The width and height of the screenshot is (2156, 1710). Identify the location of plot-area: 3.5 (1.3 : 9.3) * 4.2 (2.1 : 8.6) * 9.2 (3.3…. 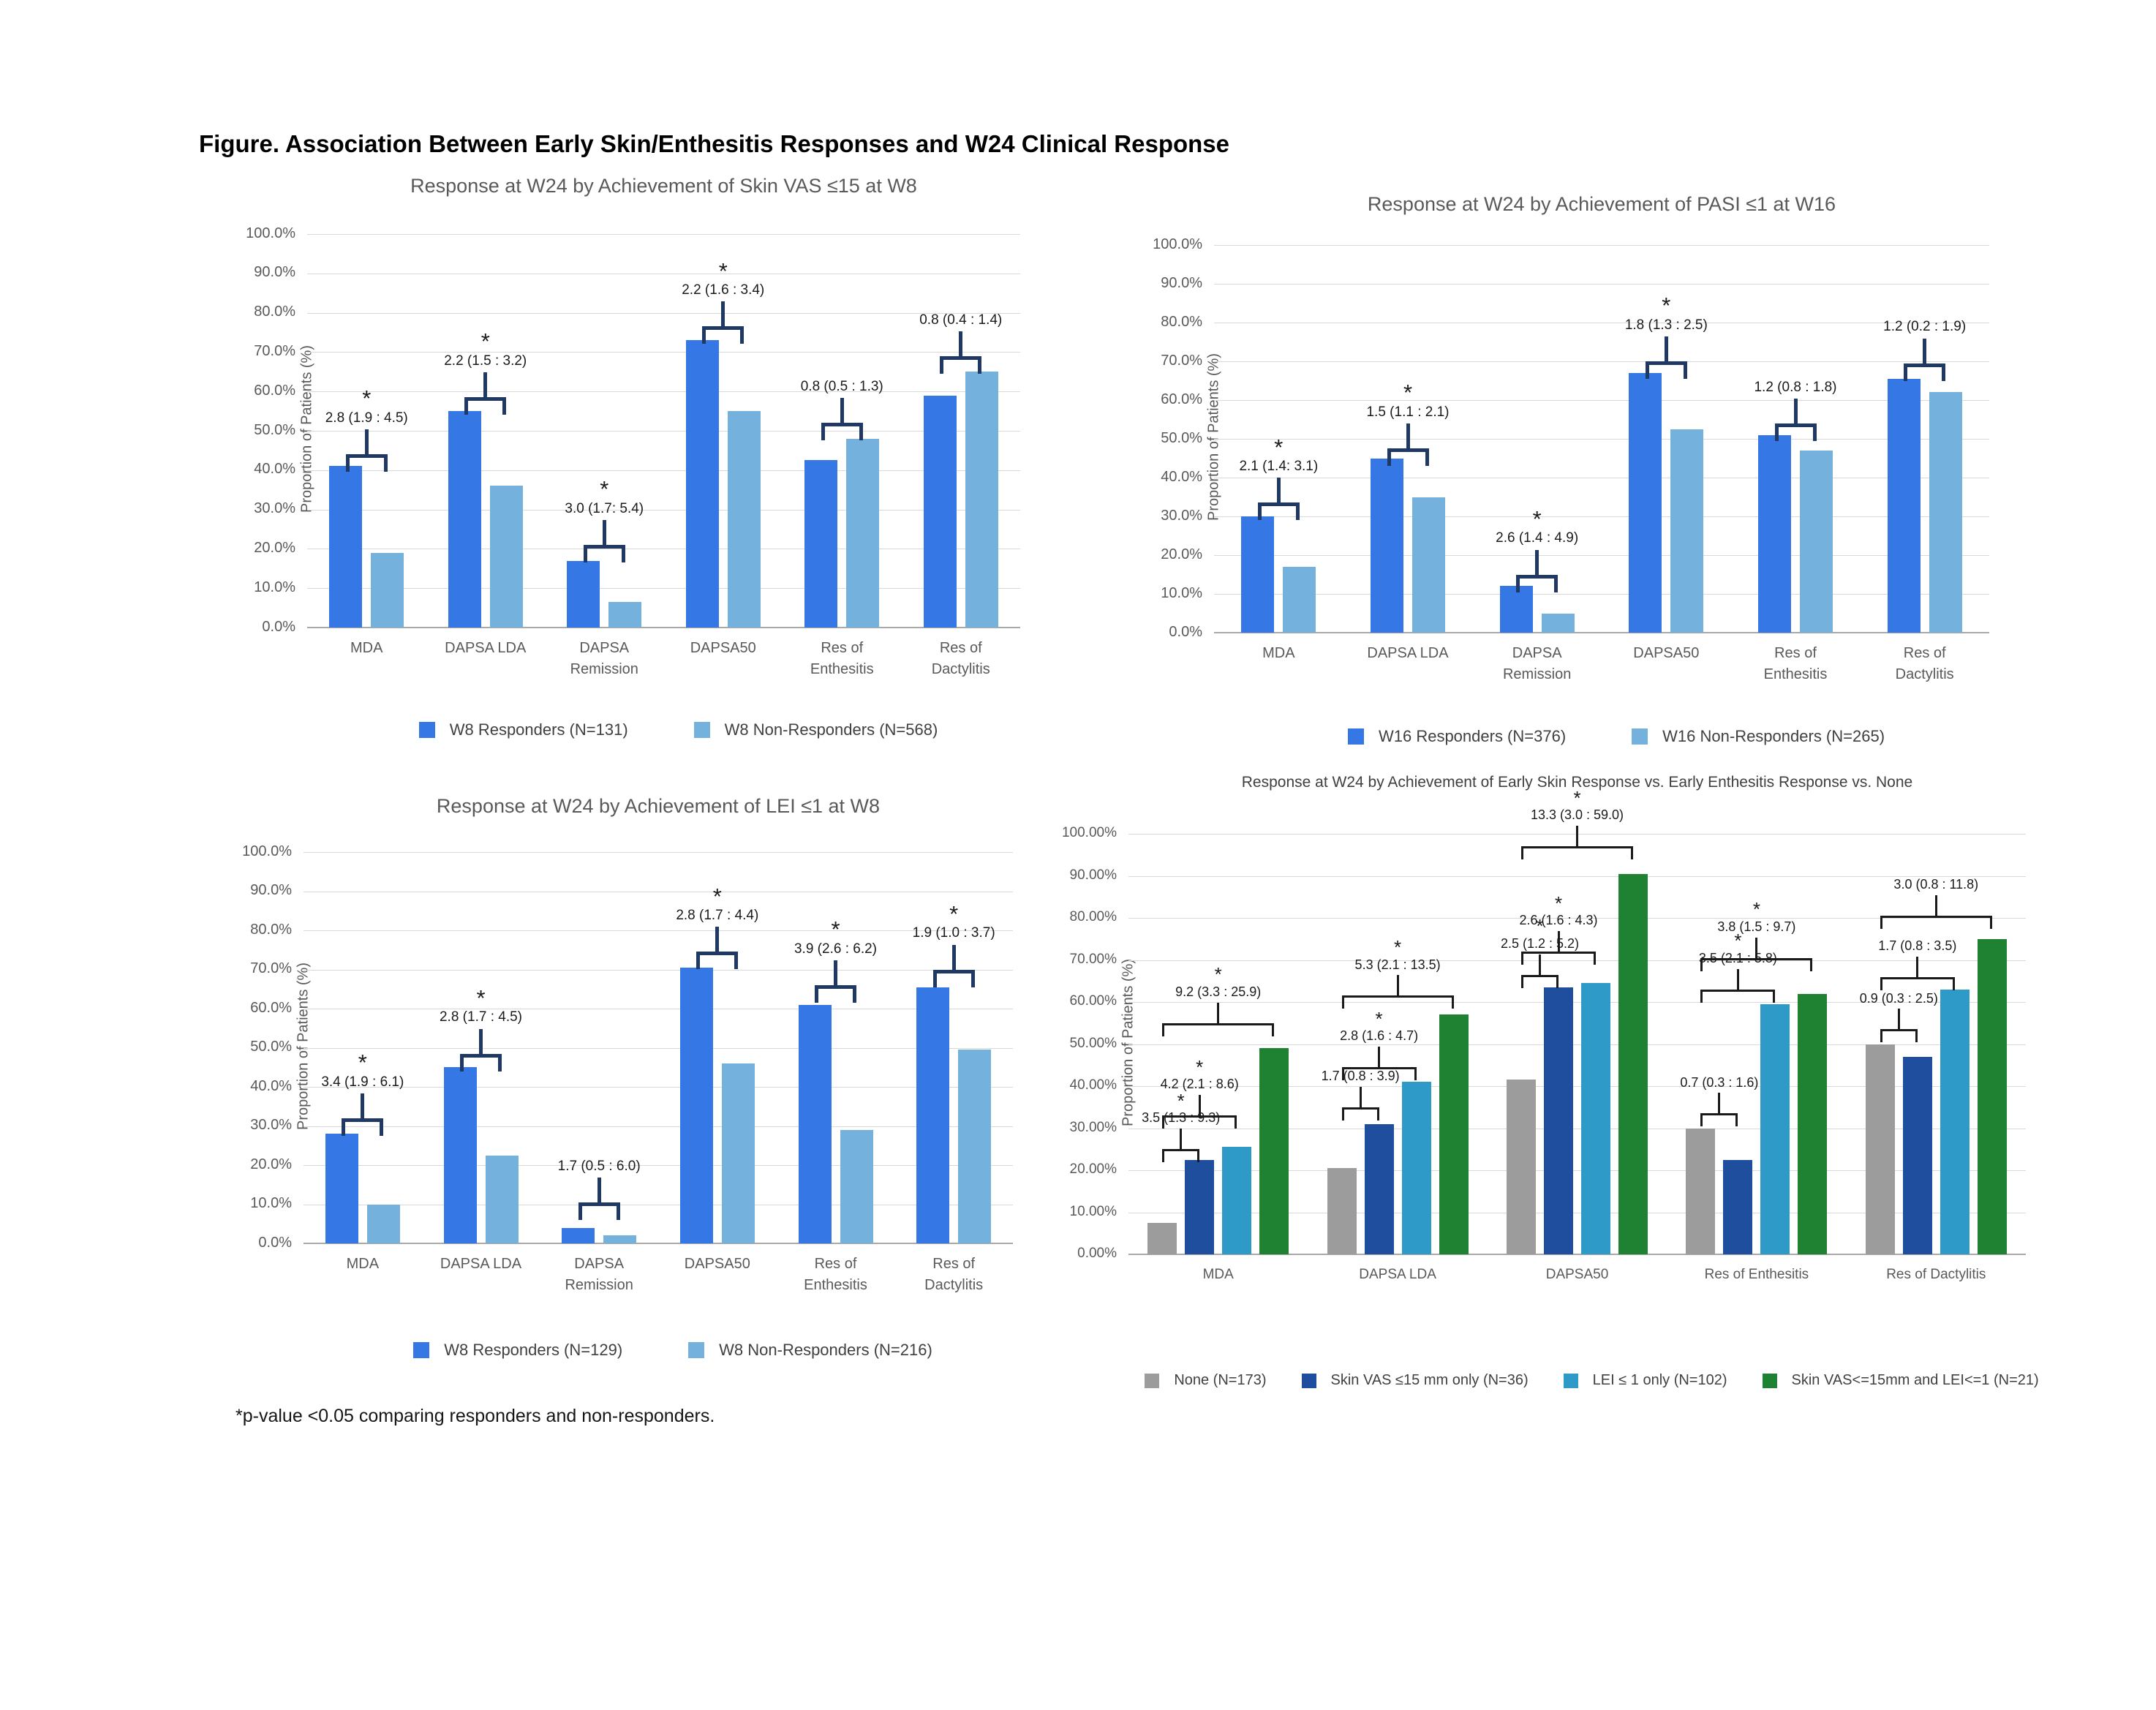
(1577, 1021).